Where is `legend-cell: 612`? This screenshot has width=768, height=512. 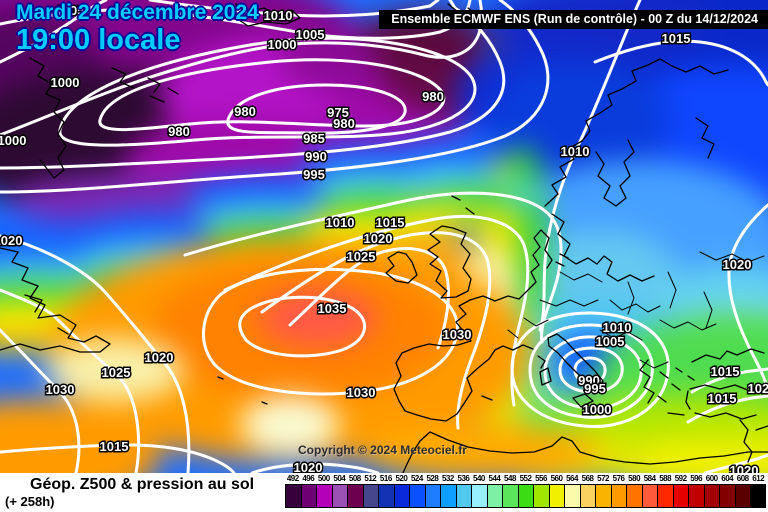 legend-cell: 612 is located at coordinates (758, 491).